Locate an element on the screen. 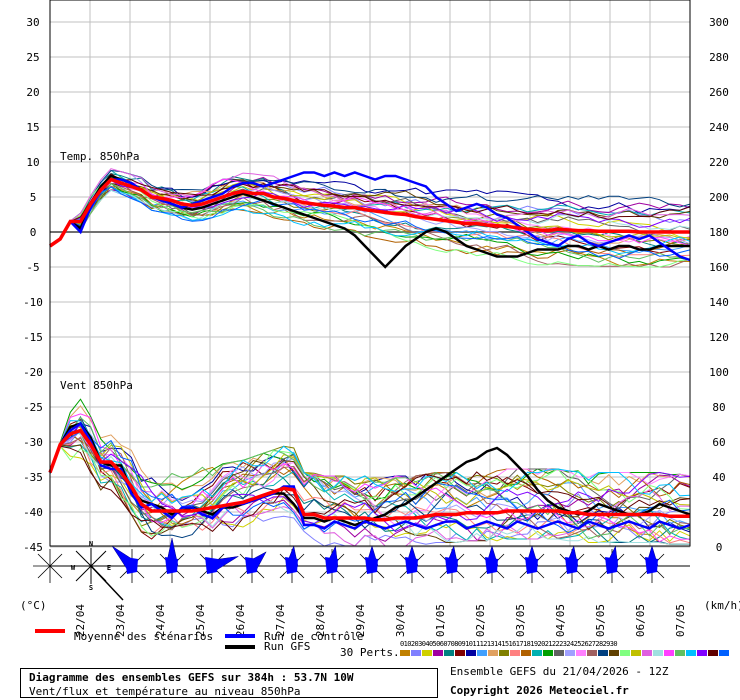 Image resolution: width=740 pixels, height=700 pixels. wind-roses: N E S W is located at coordinates (361, 569).